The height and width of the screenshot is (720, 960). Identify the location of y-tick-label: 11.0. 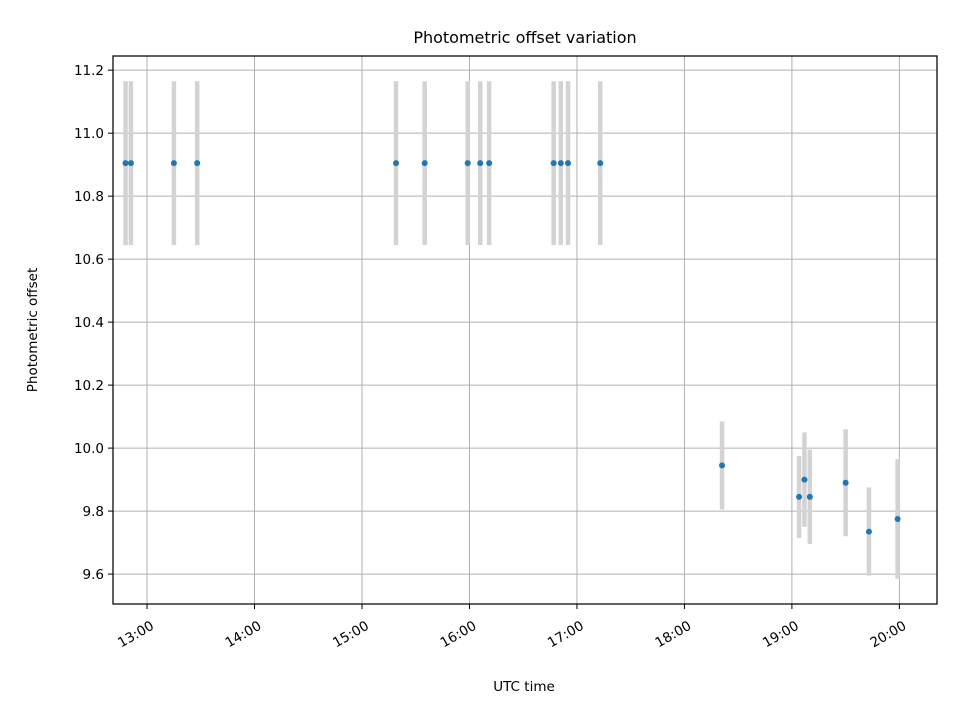
(89, 134).